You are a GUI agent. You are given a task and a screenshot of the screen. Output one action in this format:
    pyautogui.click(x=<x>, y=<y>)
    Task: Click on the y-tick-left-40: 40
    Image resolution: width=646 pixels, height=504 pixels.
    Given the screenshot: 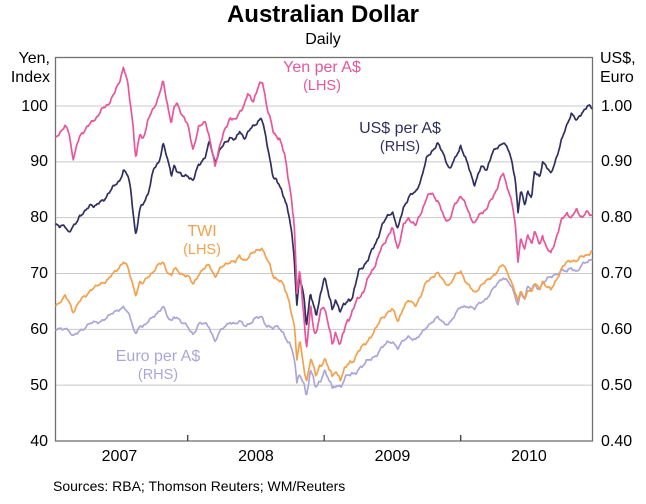 What is the action you would take?
    pyautogui.click(x=39, y=441)
    